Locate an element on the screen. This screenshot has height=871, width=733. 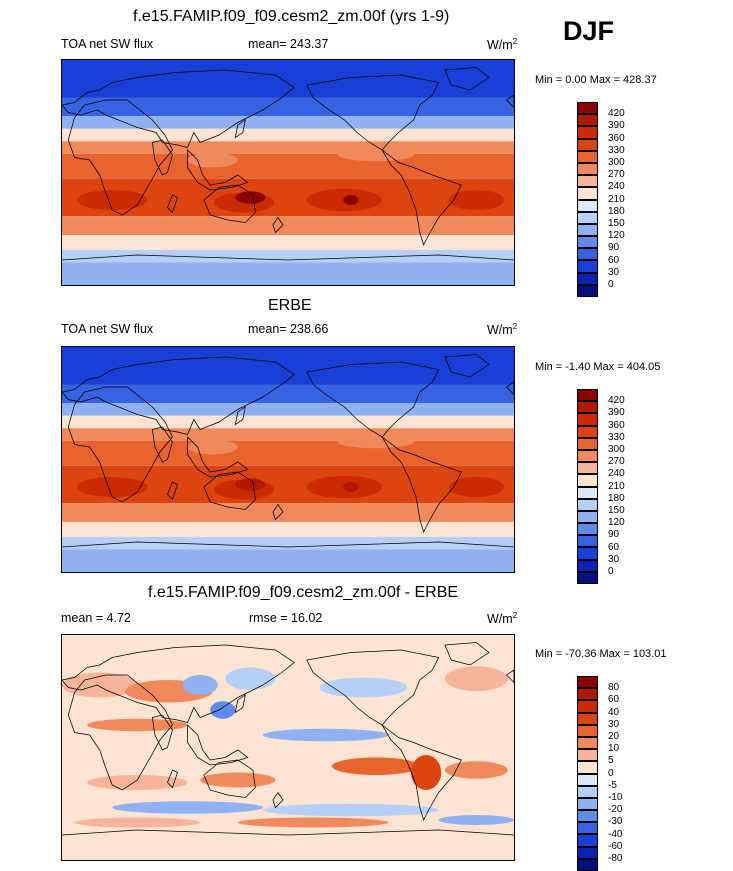
colorbar-tick-label: 120 is located at coordinates (616, 523).